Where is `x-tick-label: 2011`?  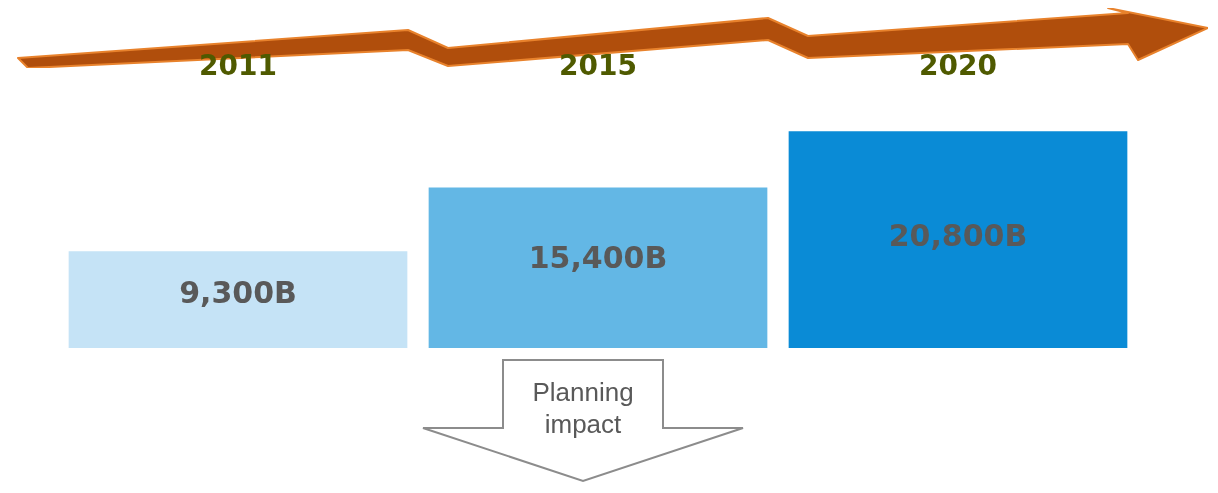
x-tick-label: 2011 is located at coordinates (238, 66).